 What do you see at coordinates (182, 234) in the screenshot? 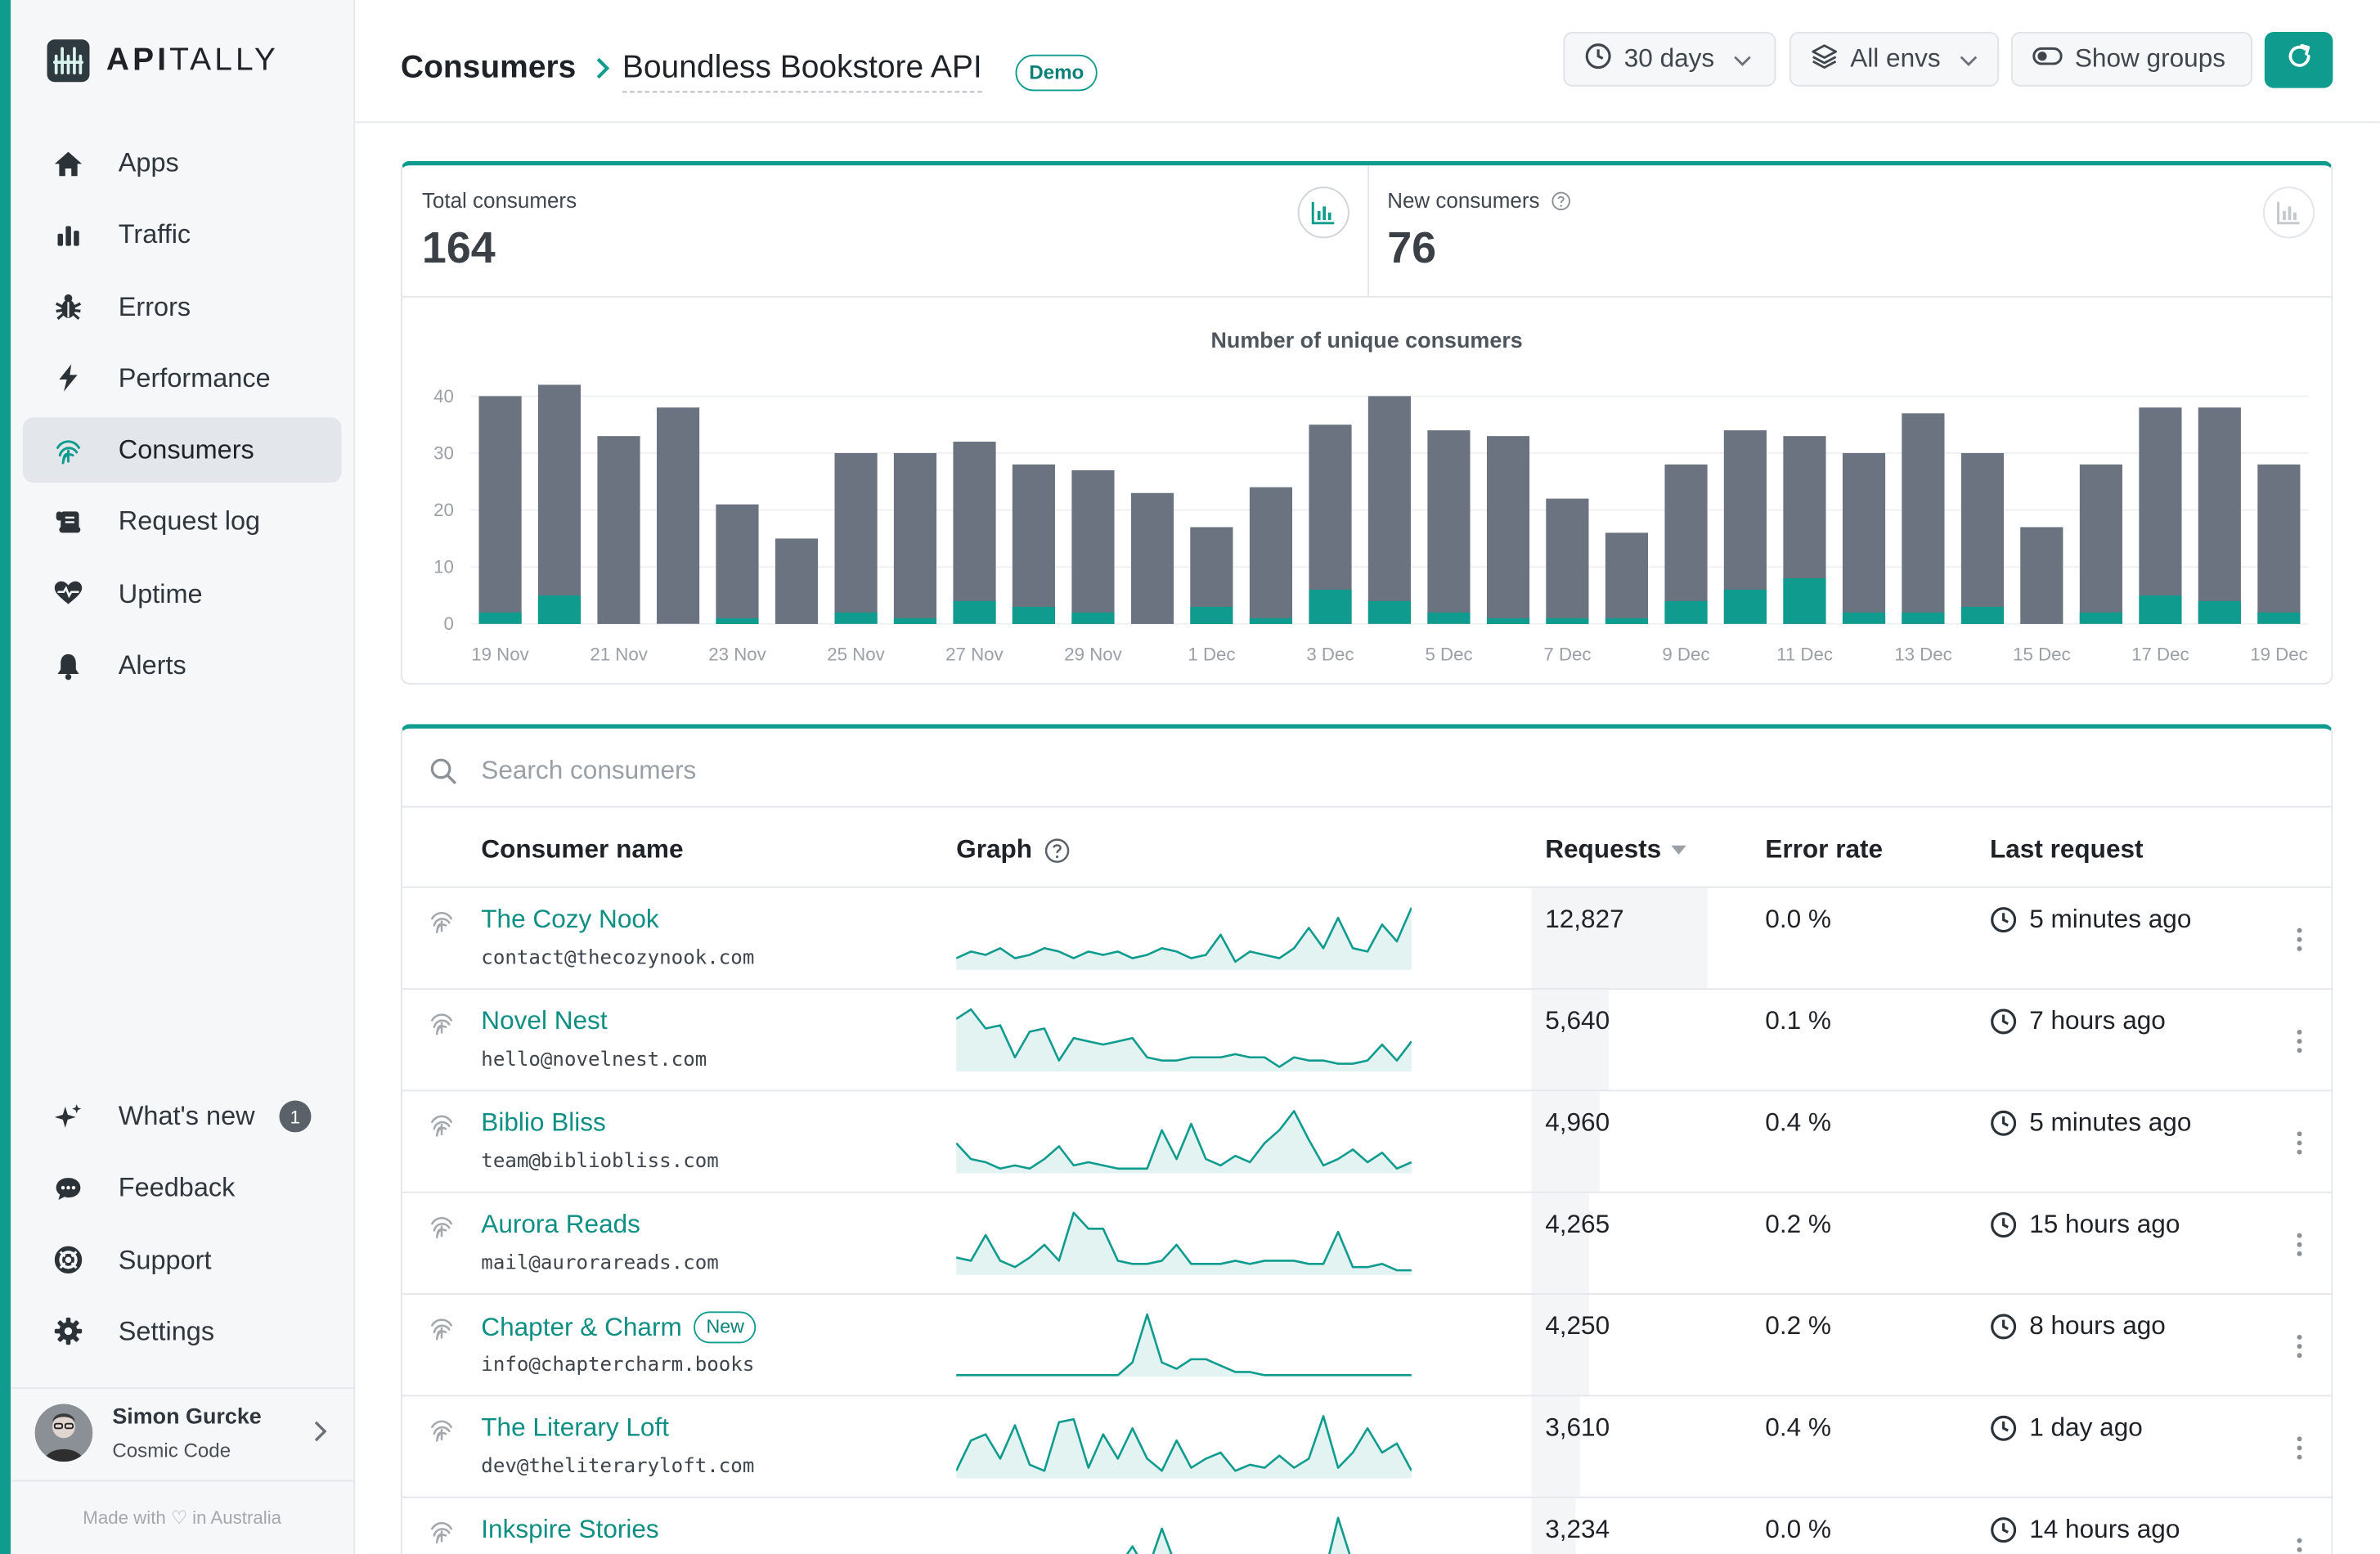
I see `sidebar-item-traffic: Traffic` at bounding box center [182, 234].